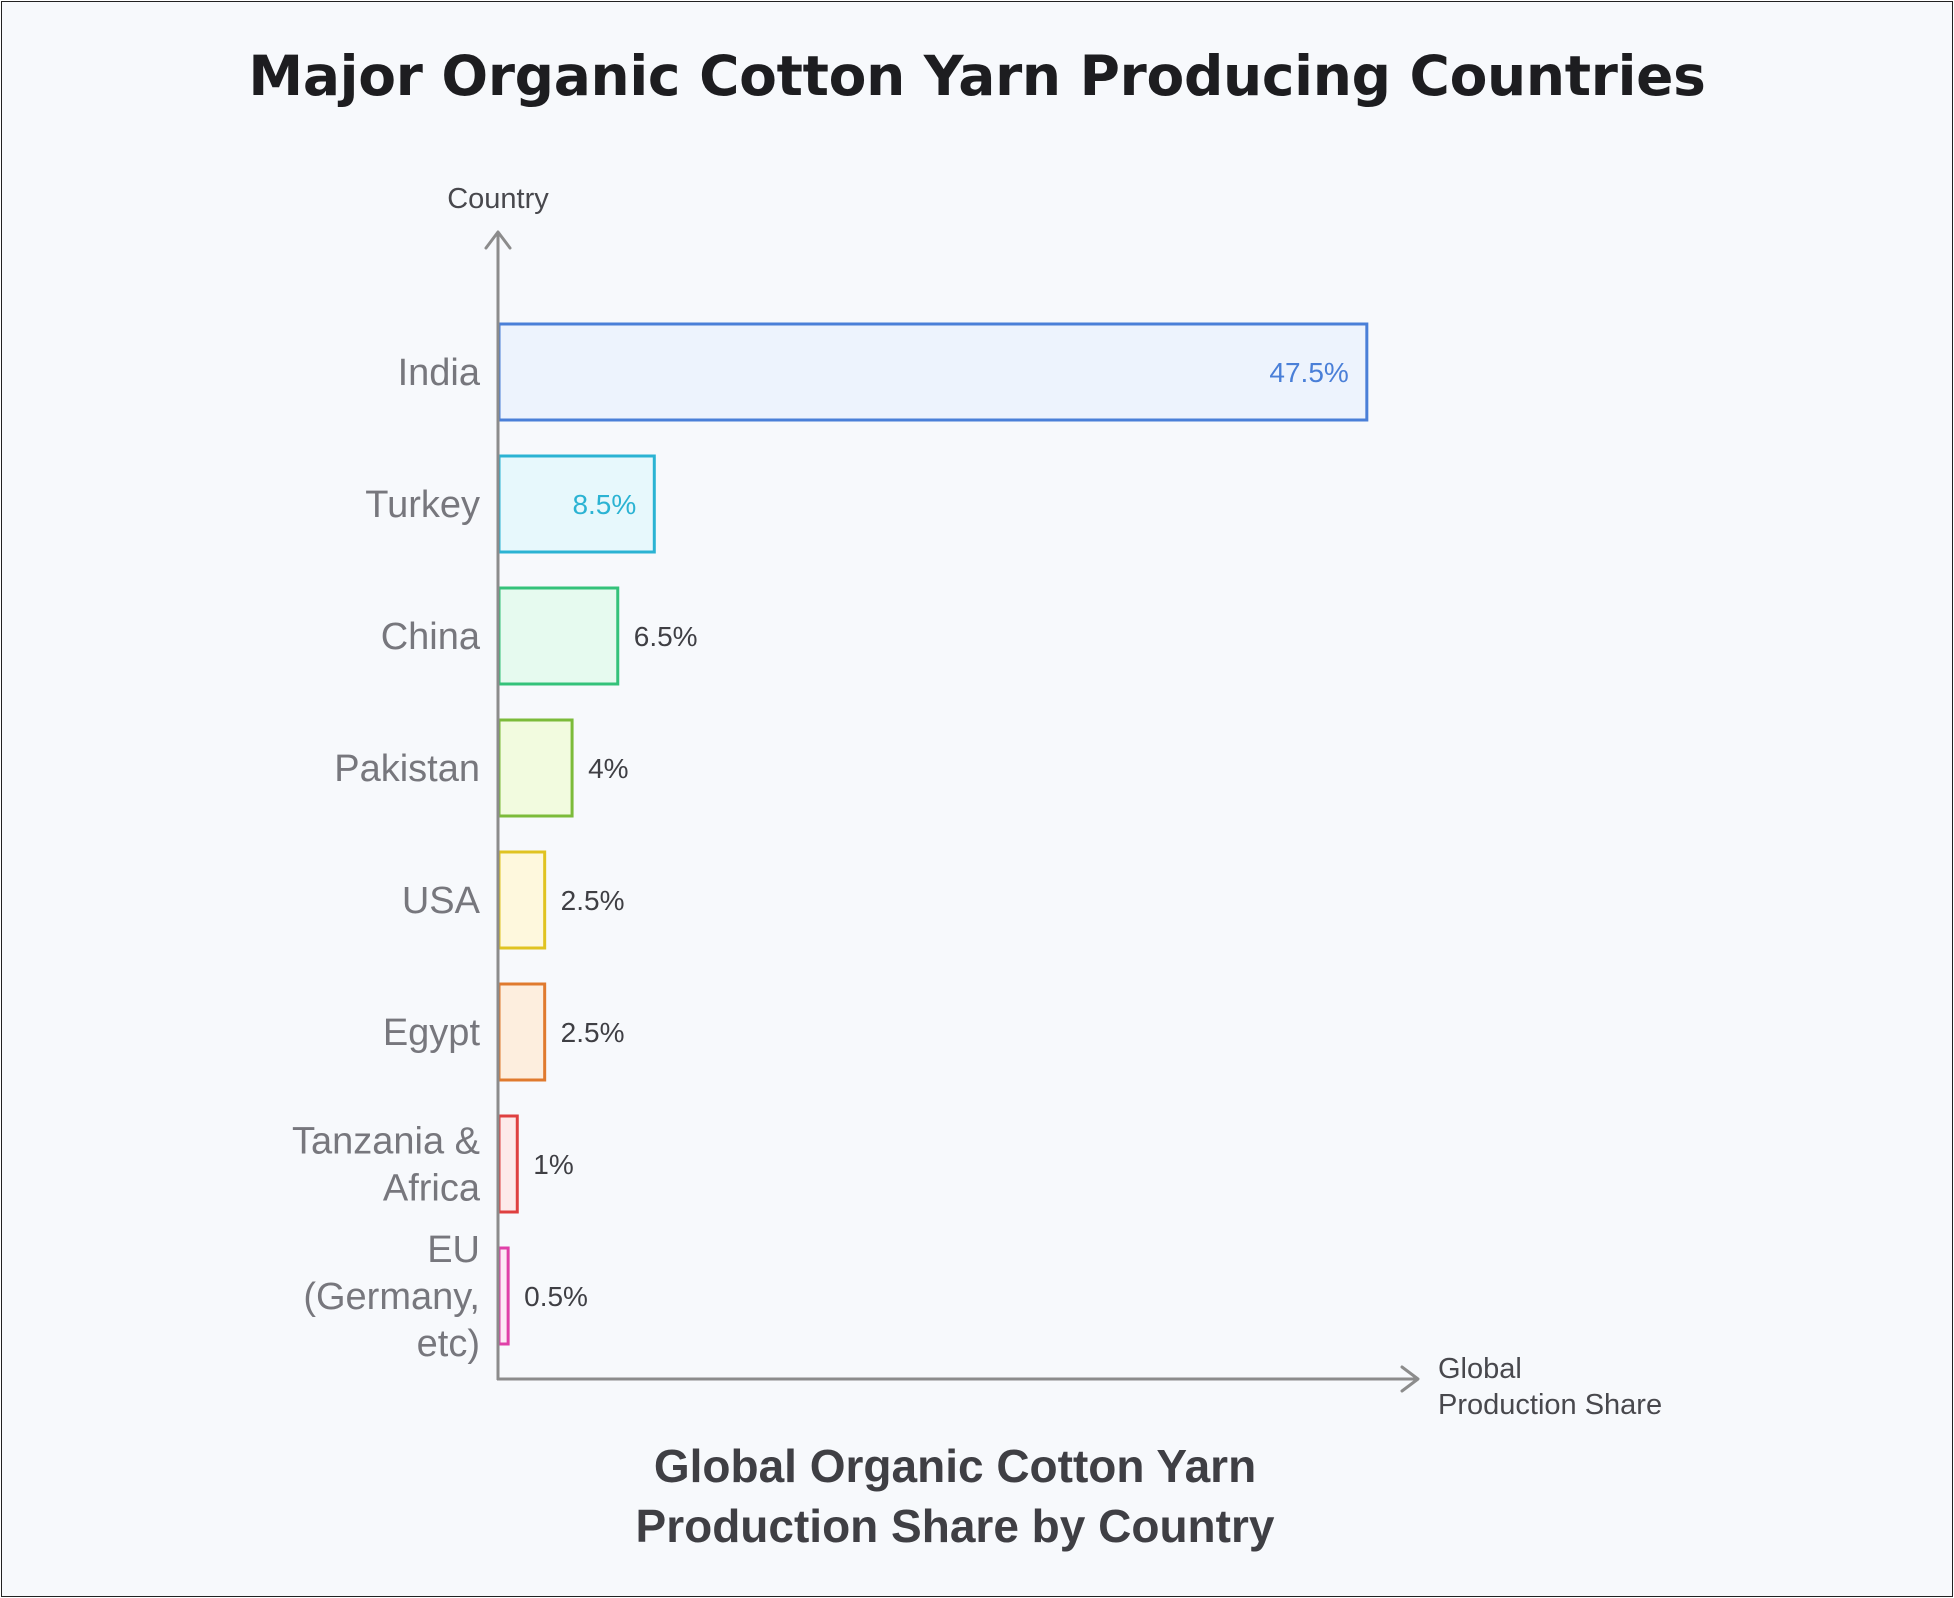 The height and width of the screenshot is (1598, 1954). What do you see at coordinates (432, 1033) in the screenshot?
I see `category-label-5: Egypt` at bounding box center [432, 1033].